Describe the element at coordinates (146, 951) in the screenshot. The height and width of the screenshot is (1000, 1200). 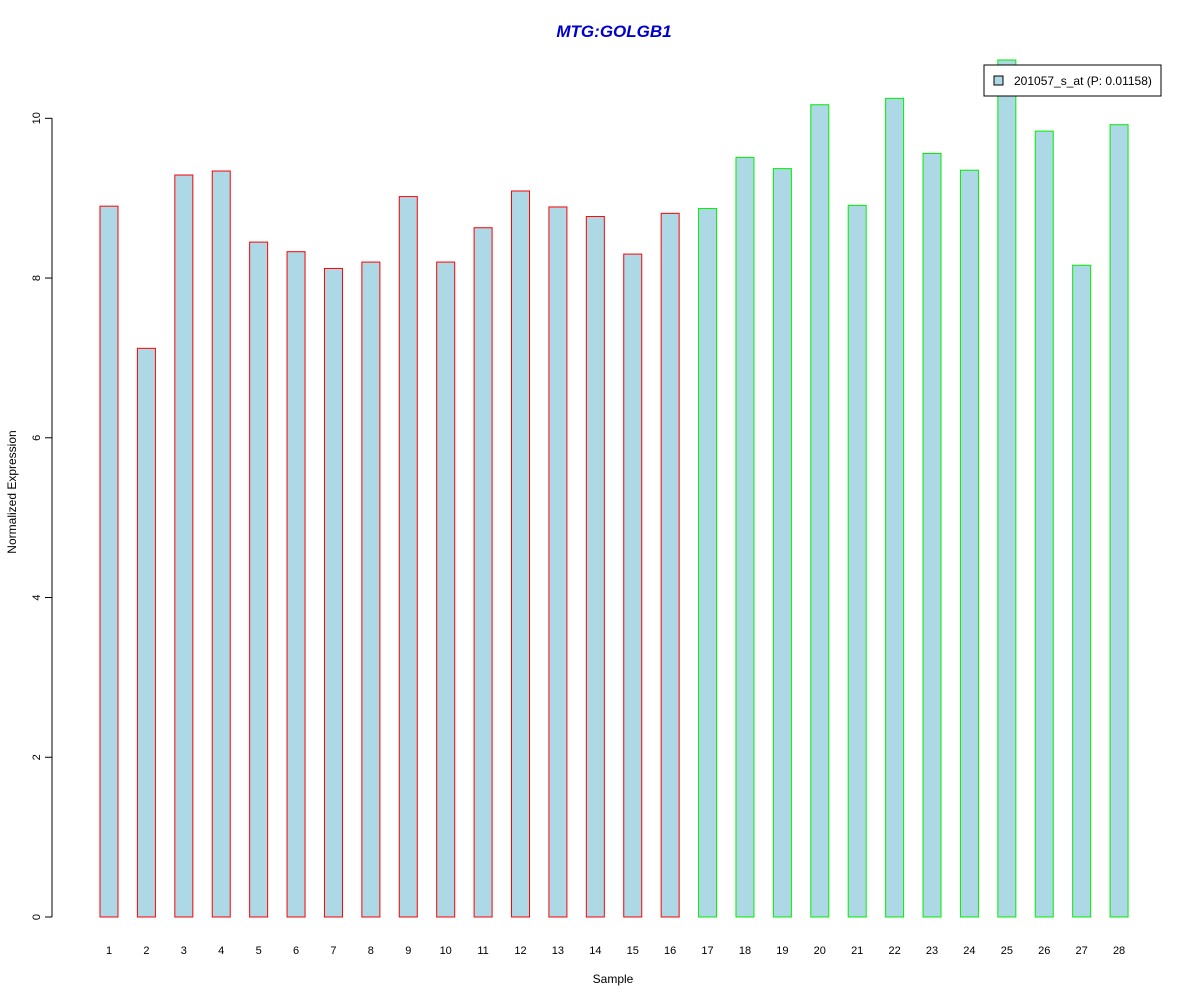
I see `x-tick-label: 2` at that location.